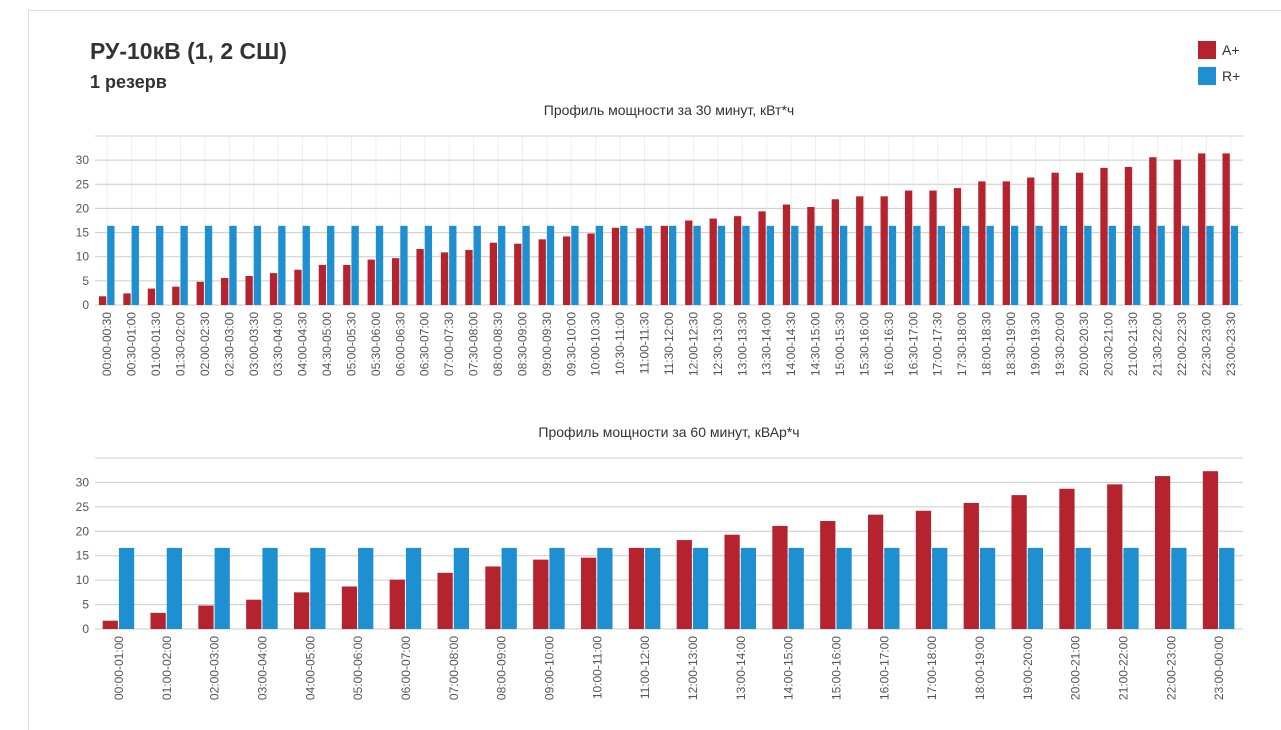  I want to click on x-tick-label: 05:30-06:00, so click(376, 344).